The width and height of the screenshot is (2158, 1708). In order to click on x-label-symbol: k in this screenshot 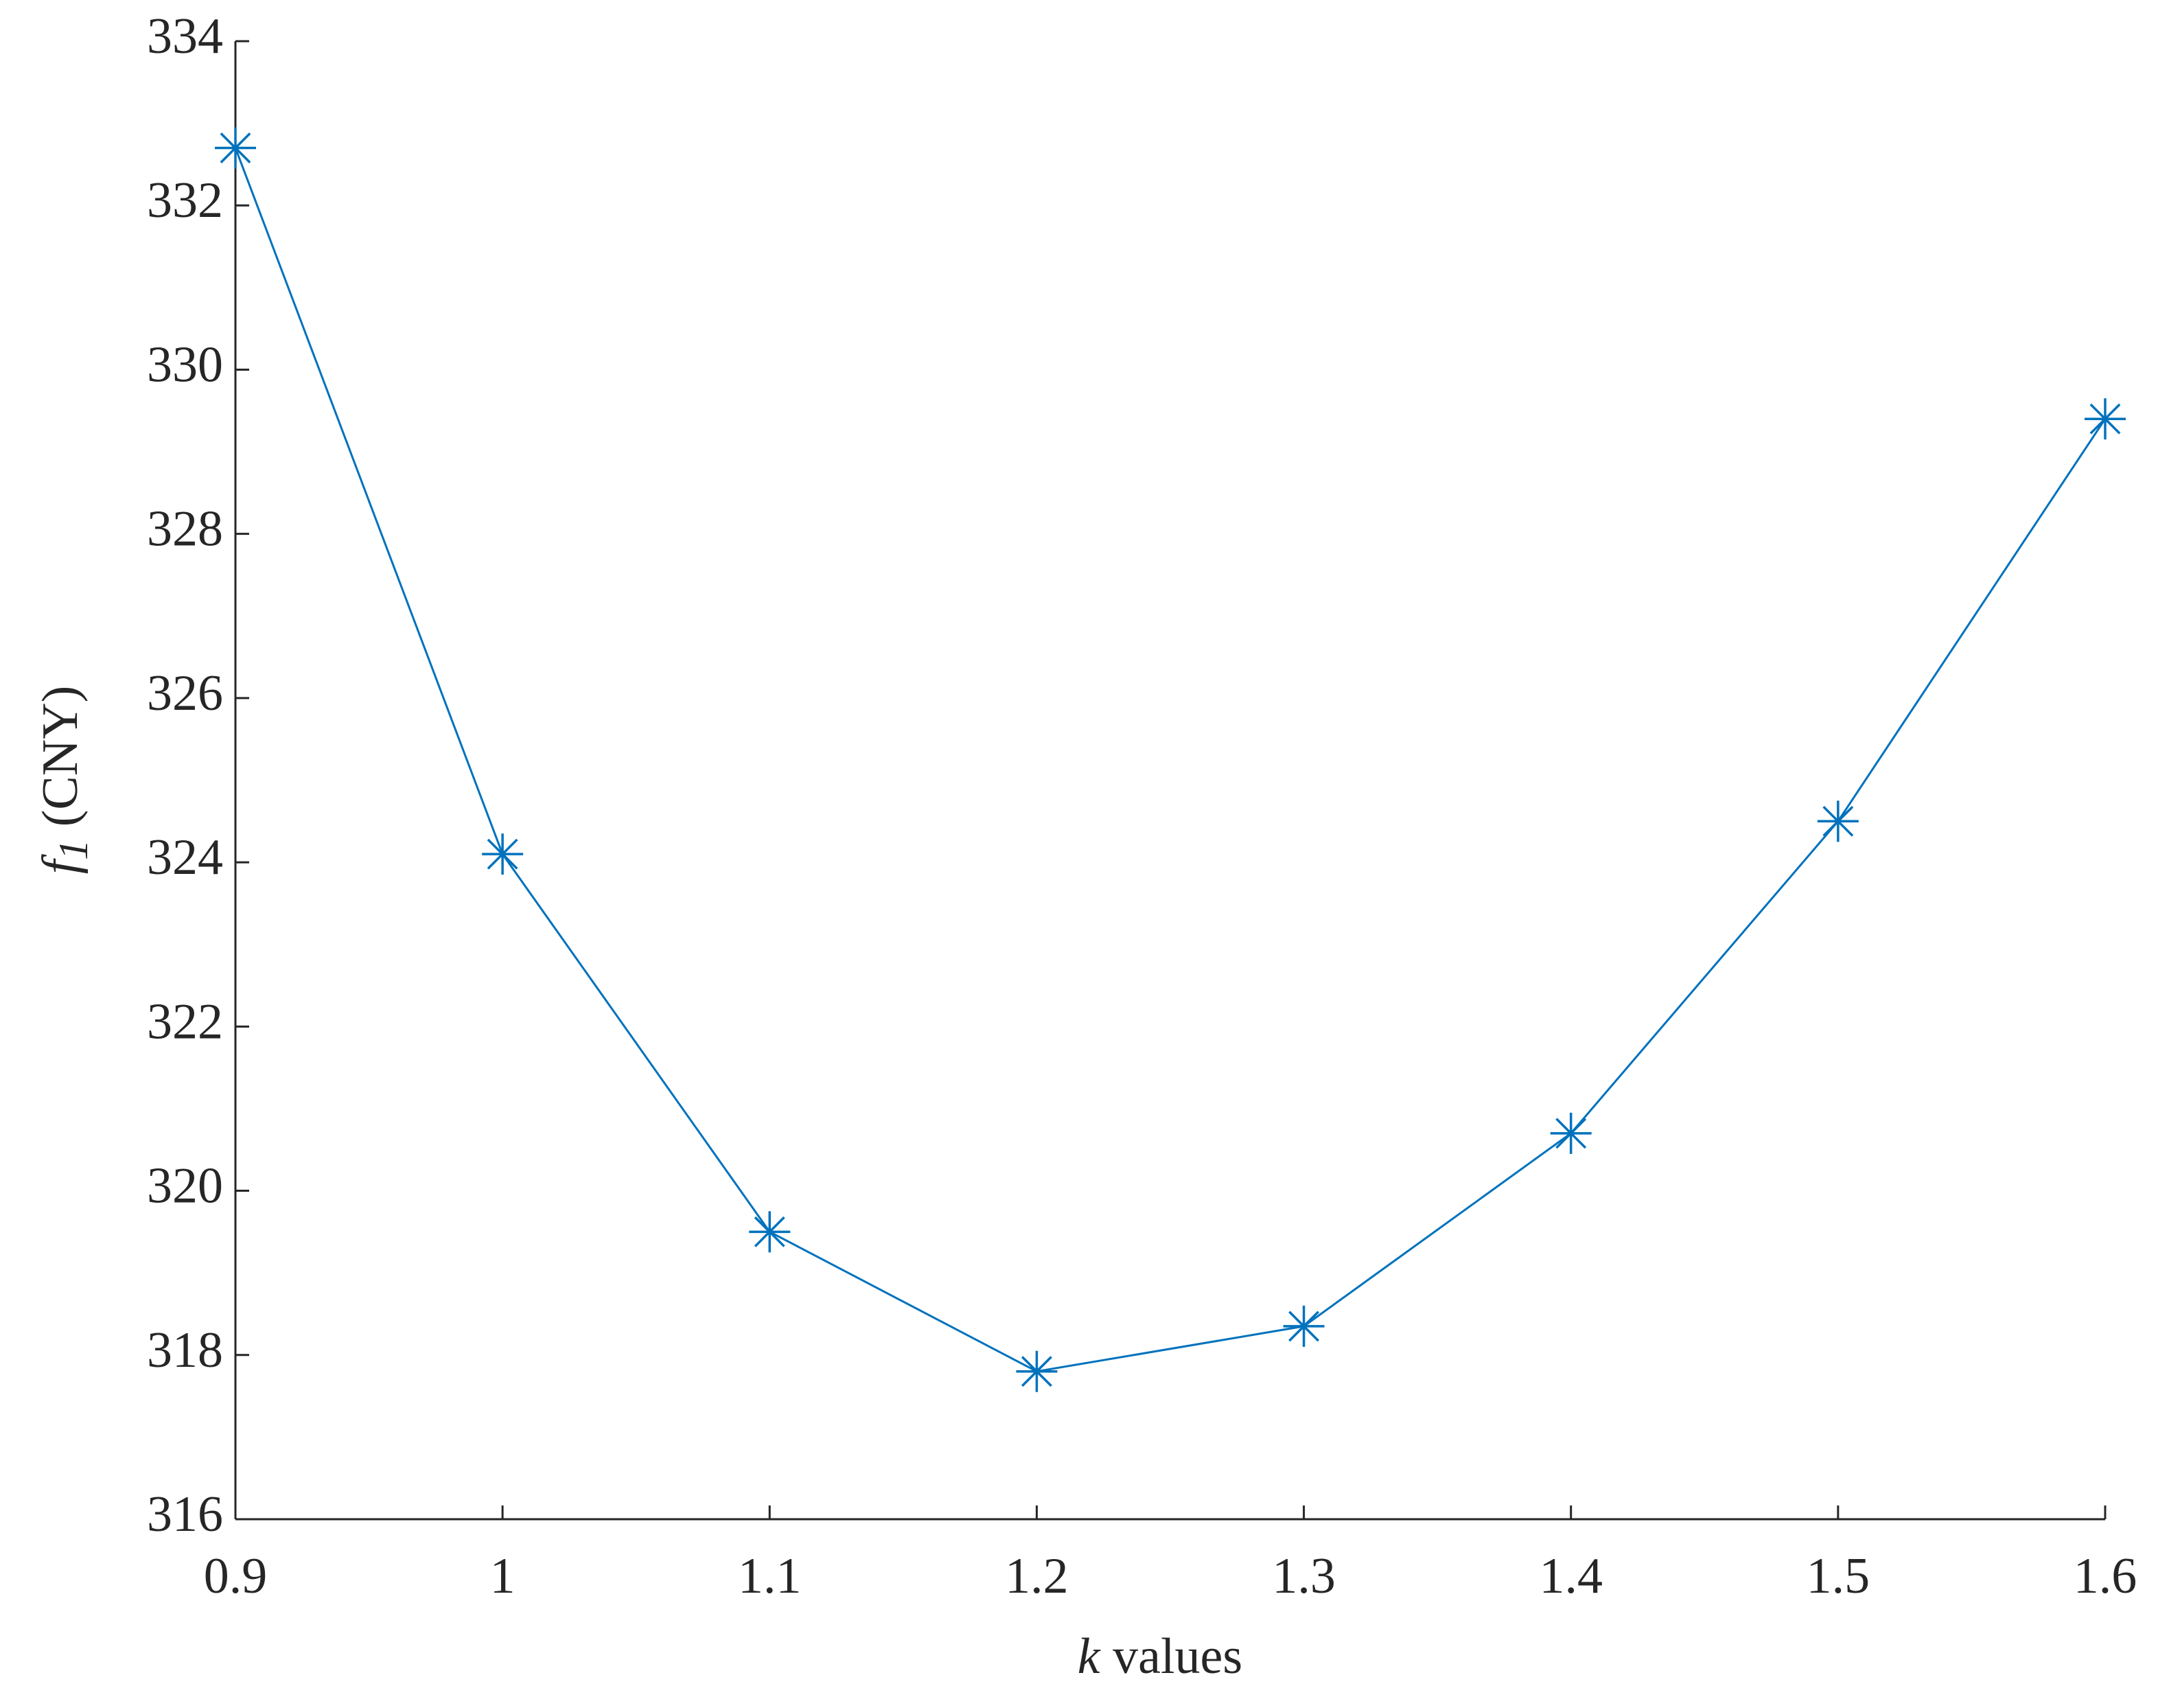, I will do `click(1089, 1656)`.